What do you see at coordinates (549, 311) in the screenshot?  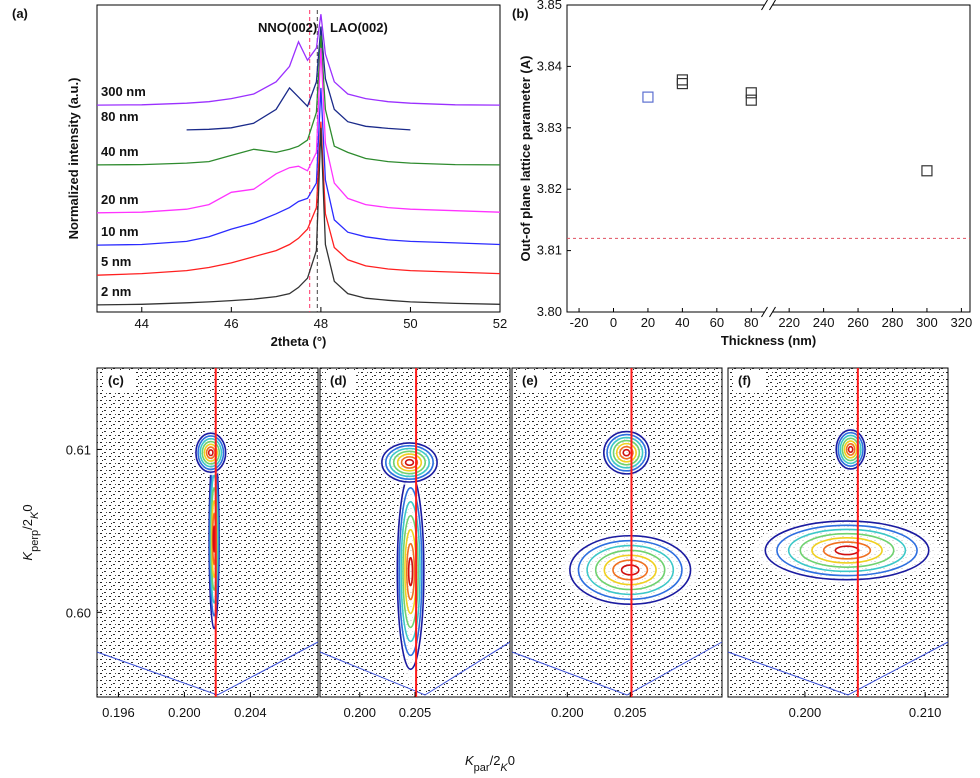 I see `y-tick-label: 3.80` at bounding box center [549, 311].